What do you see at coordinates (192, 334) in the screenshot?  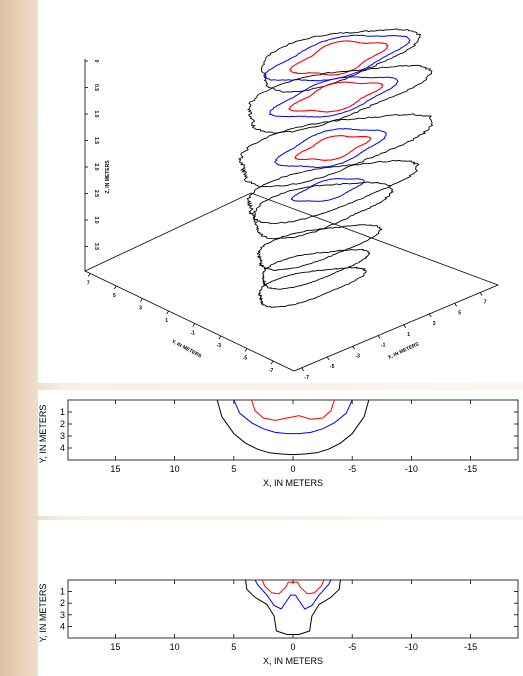 I see `y-tick-label: -1` at bounding box center [192, 334].